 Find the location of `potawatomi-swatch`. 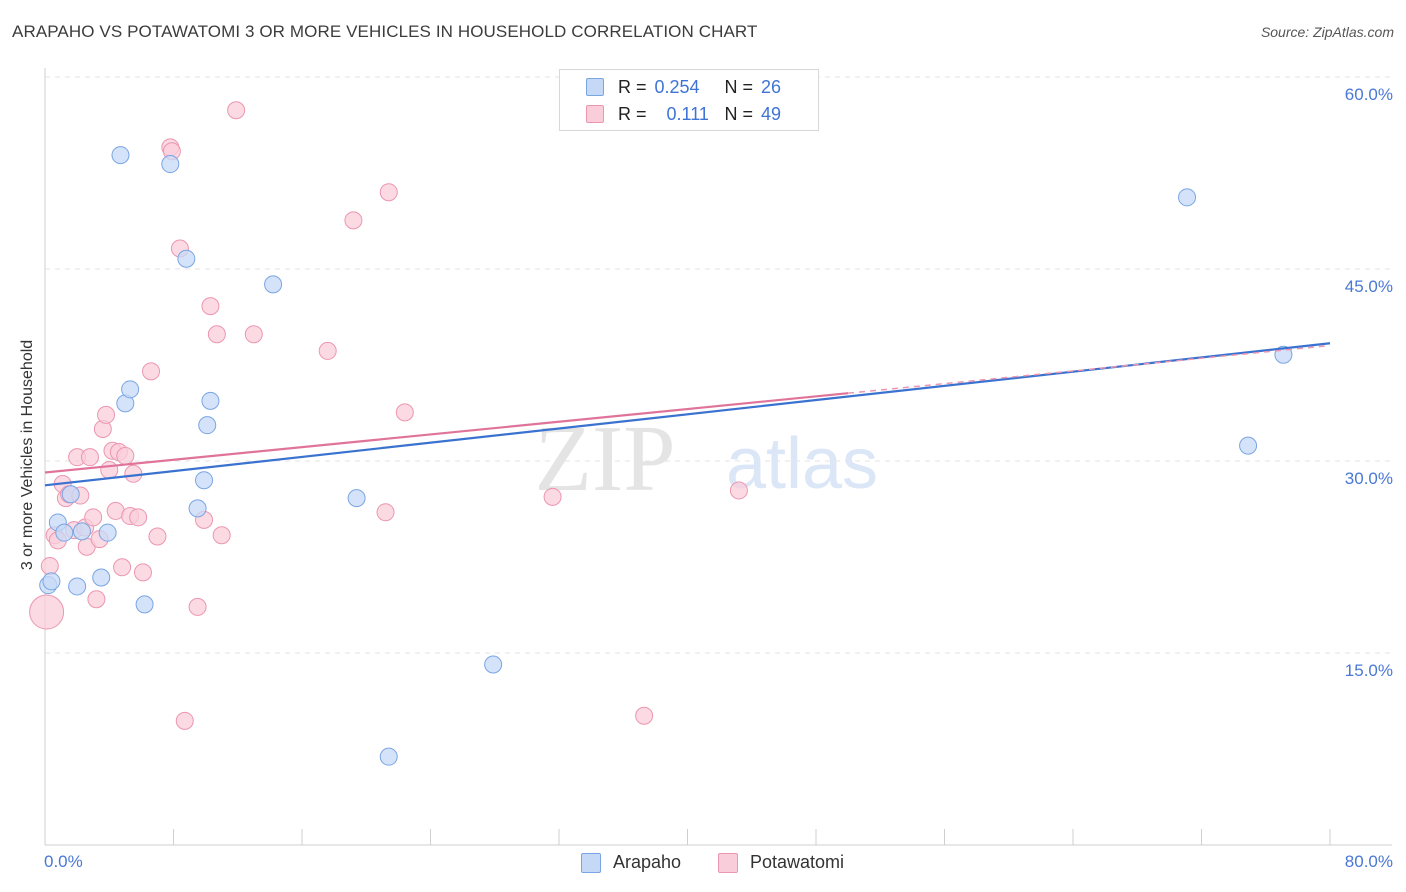

potawatomi-swatch is located at coordinates (595, 114).